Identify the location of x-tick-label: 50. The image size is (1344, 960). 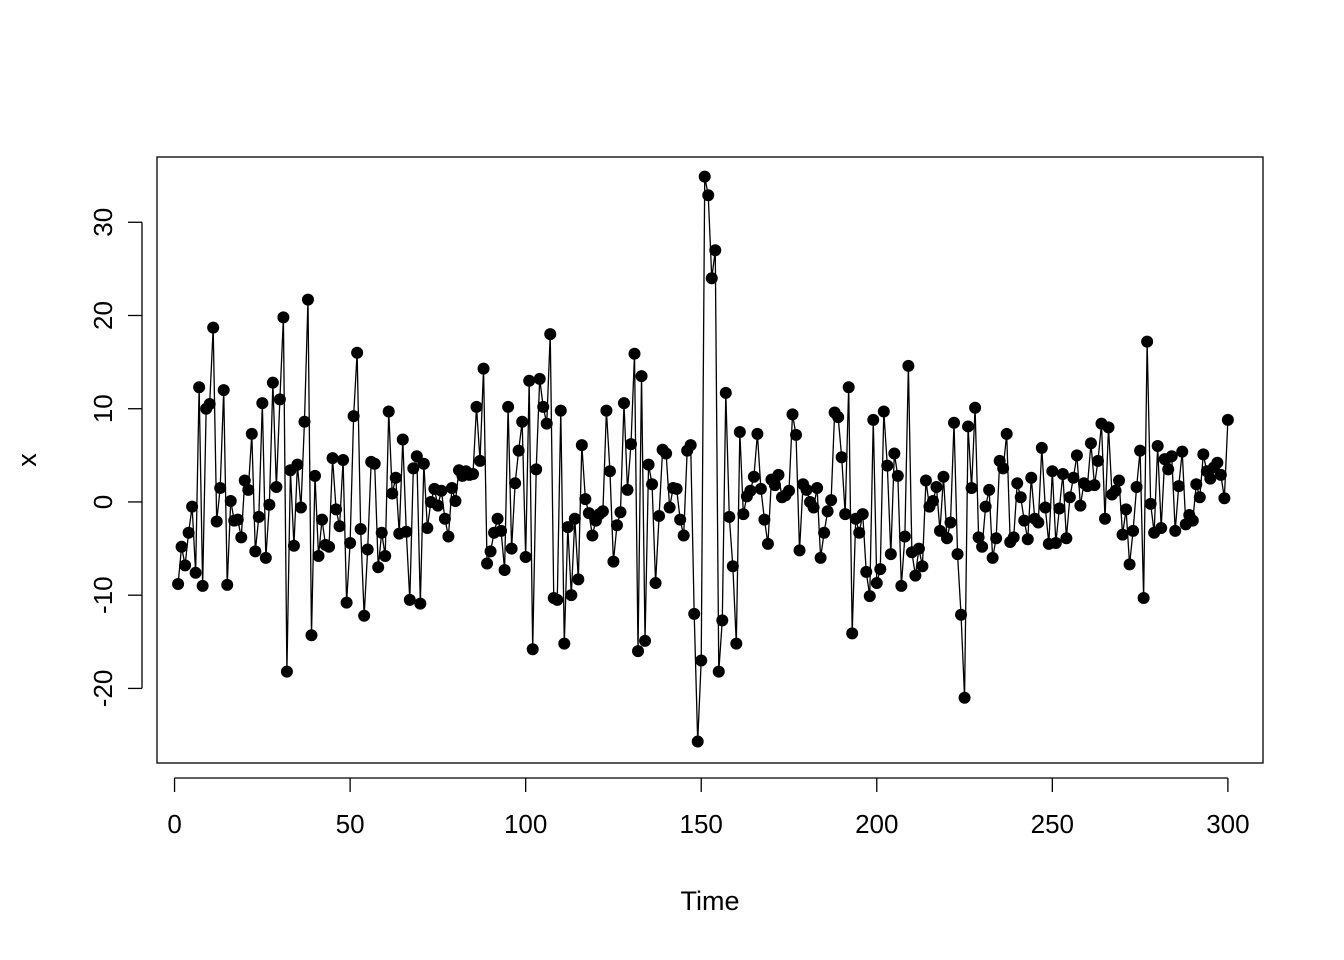
(350, 824).